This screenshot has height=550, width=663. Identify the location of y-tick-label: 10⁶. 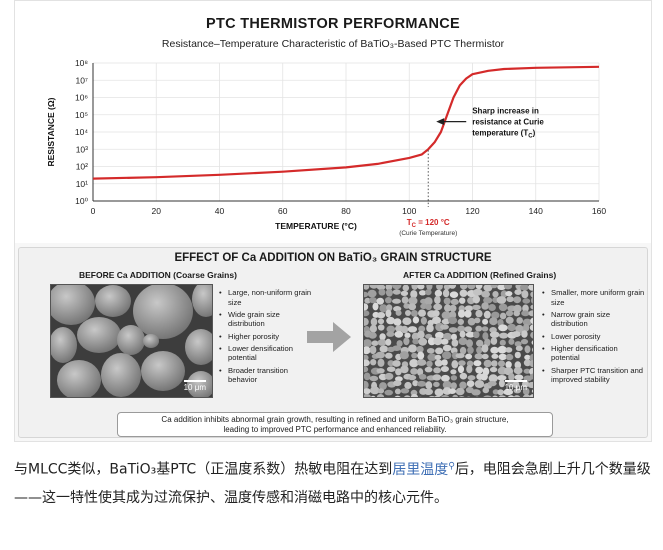
(81, 98).